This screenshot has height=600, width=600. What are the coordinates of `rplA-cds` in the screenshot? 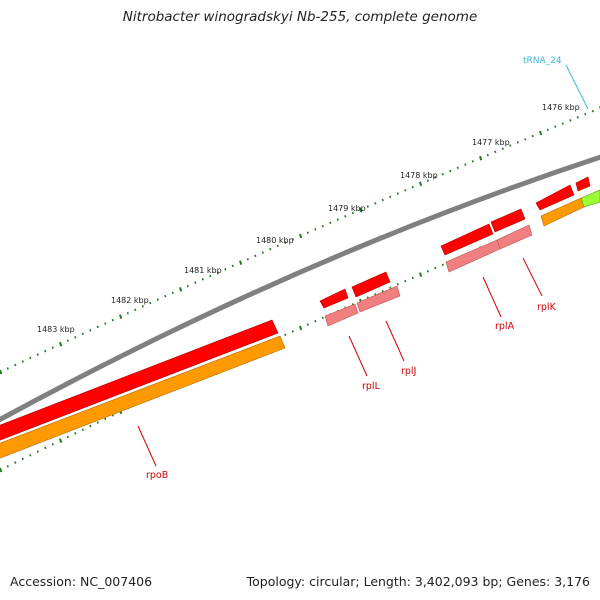 It's located at (467, 239).